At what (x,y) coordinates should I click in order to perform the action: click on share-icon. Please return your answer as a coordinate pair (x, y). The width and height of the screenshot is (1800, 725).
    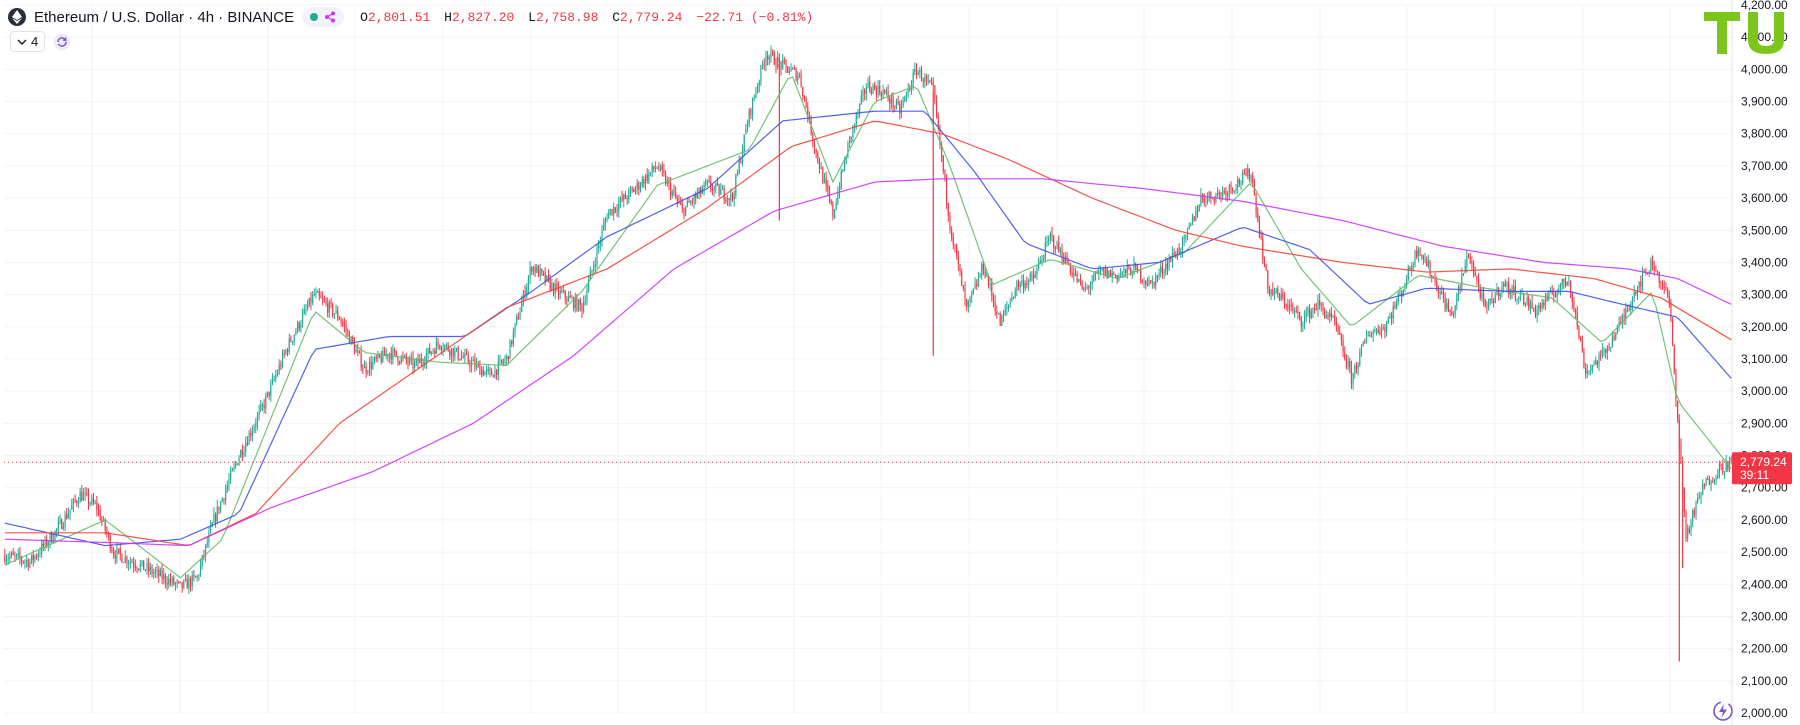
    Looking at the image, I should click on (330, 17).